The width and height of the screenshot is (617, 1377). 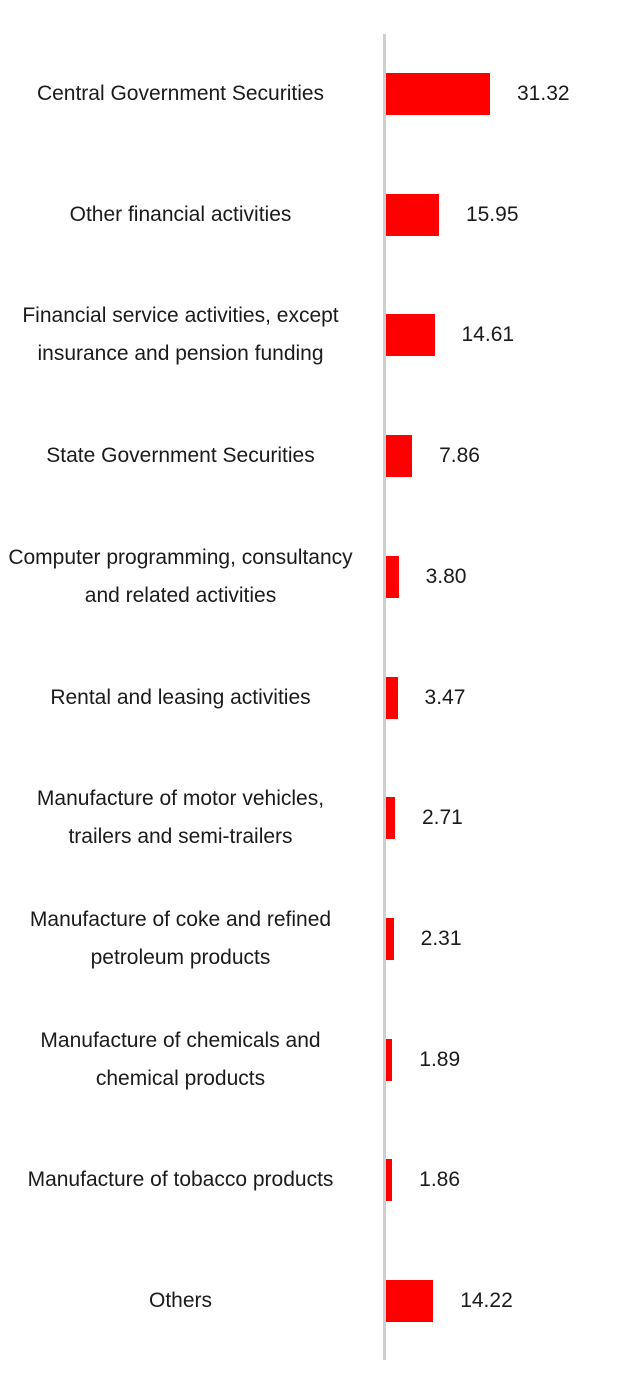 What do you see at coordinates (180, 214) in the screenshot?
I see `category-label: Other financial activities` at bounding box center [180, 214].